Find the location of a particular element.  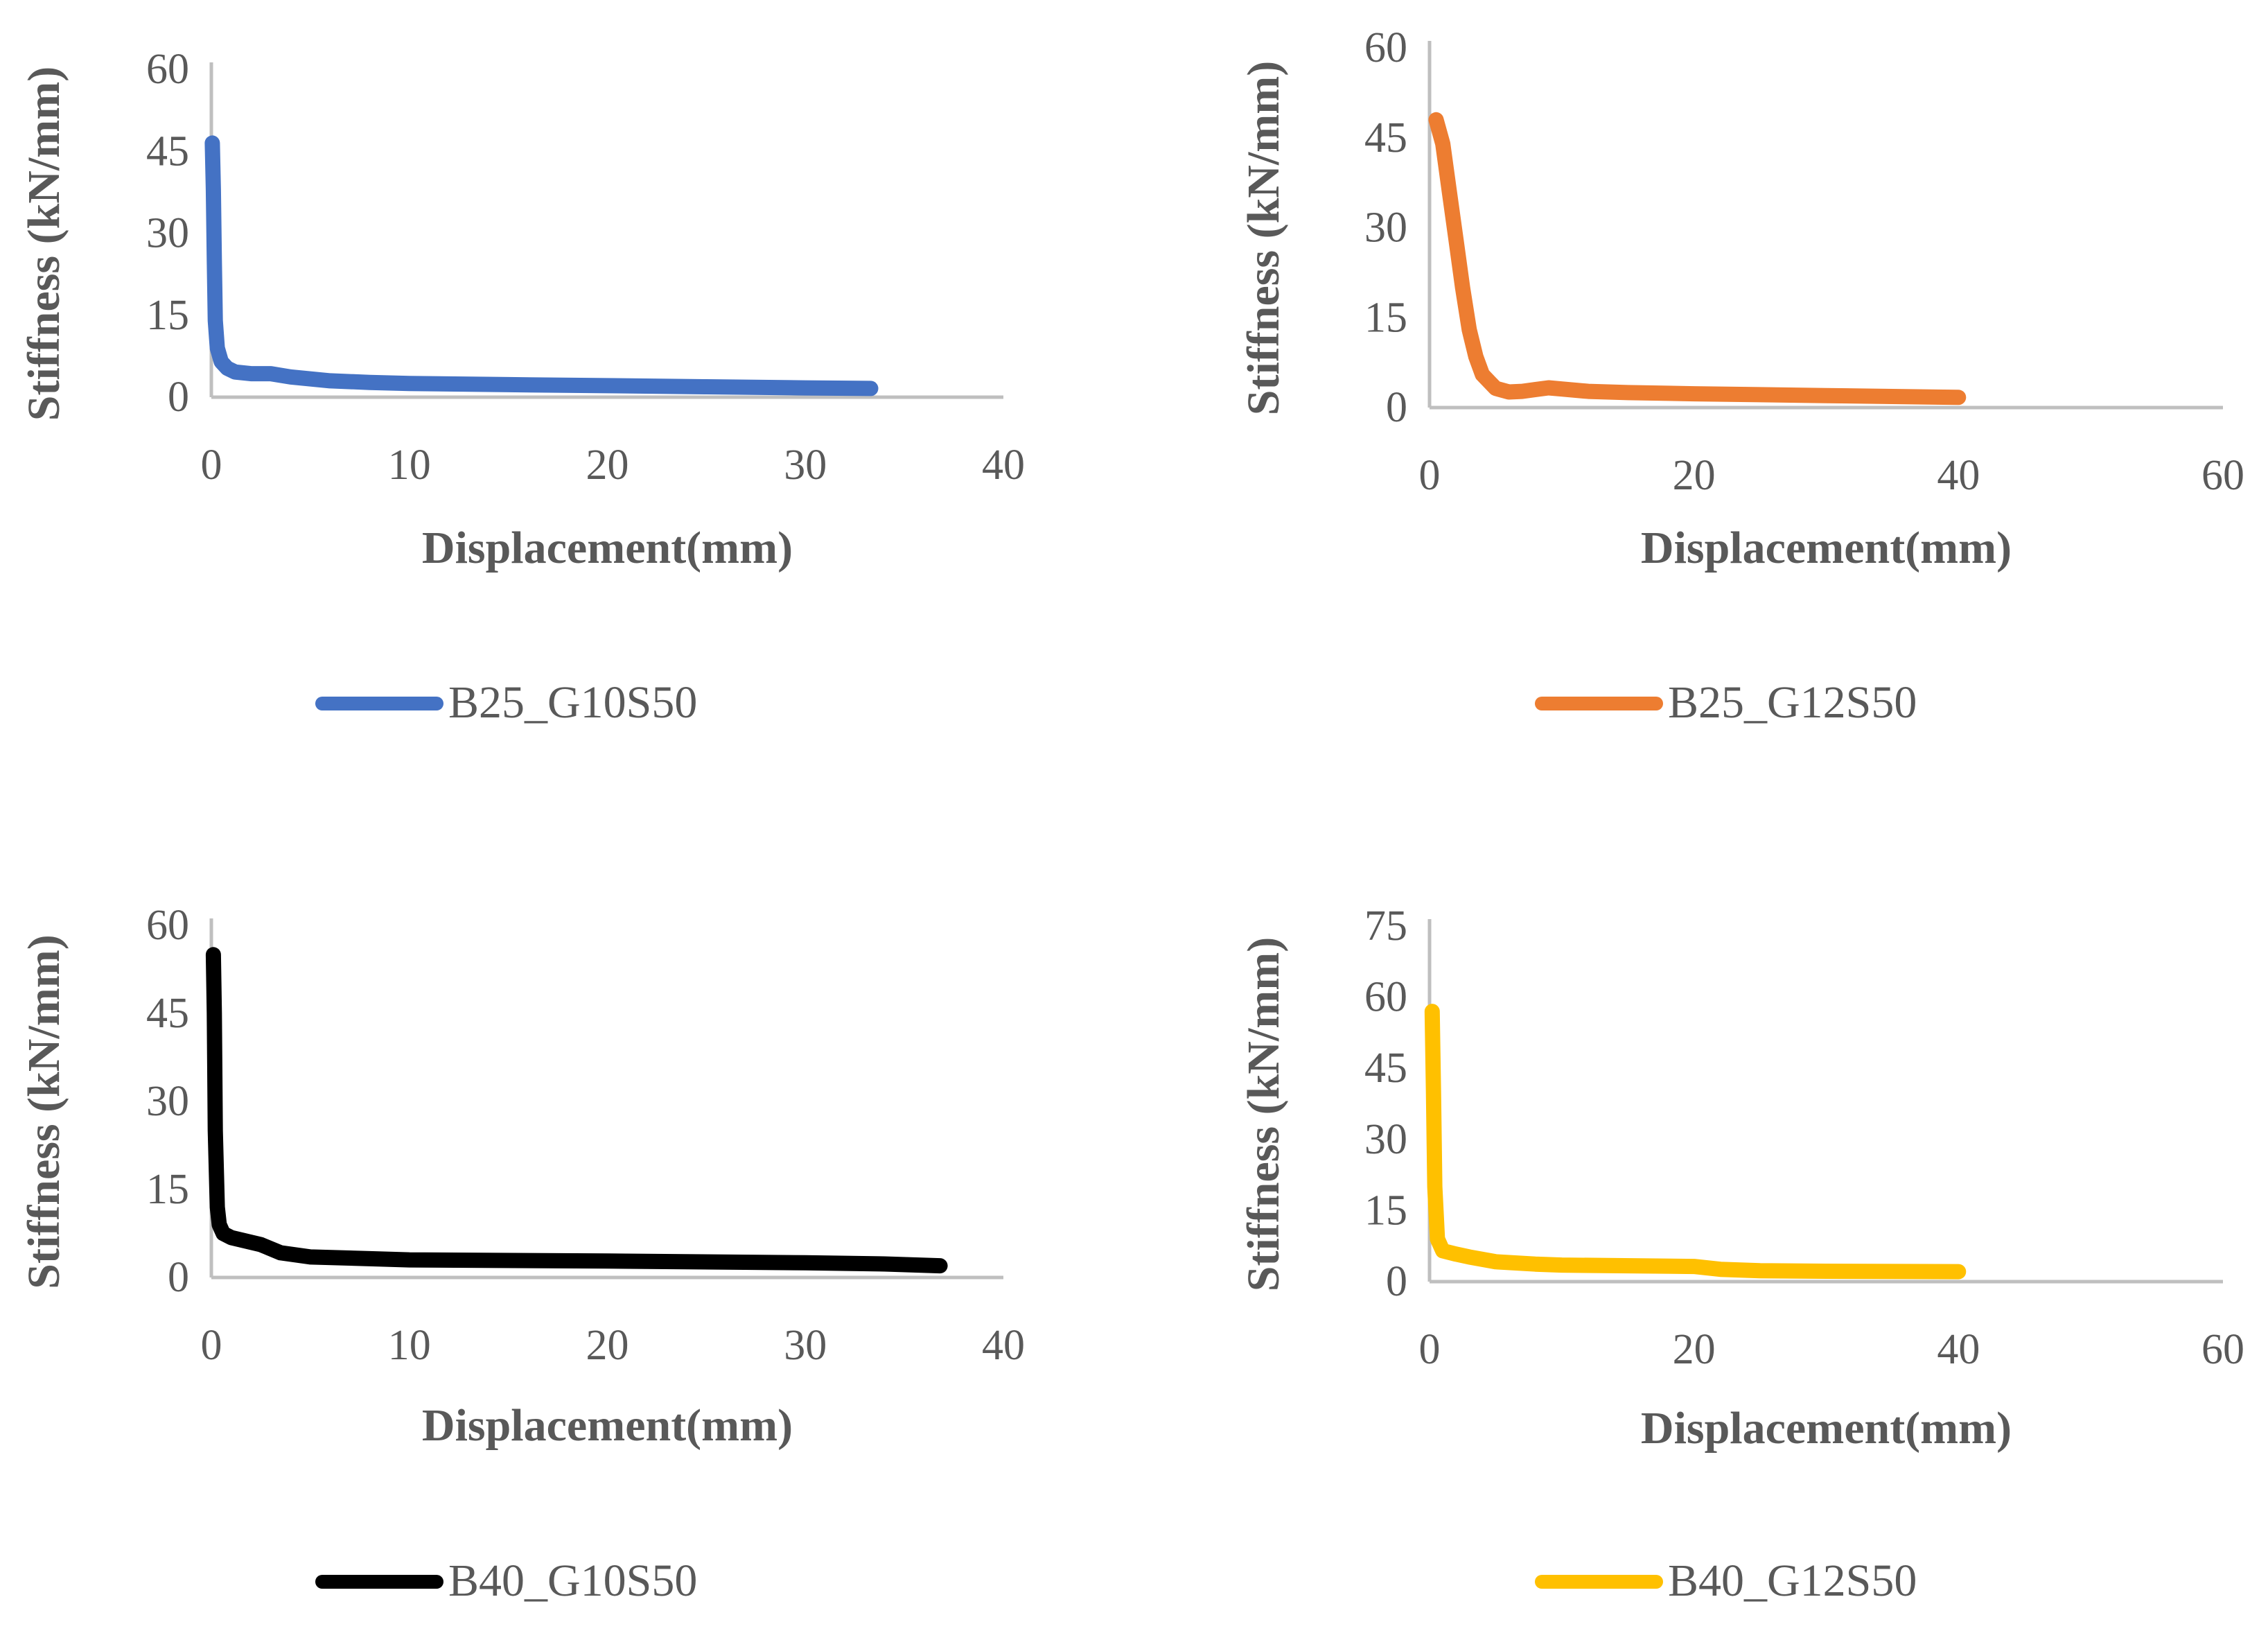

y-tick-label: 75 is located at coordinates (1385, 926).